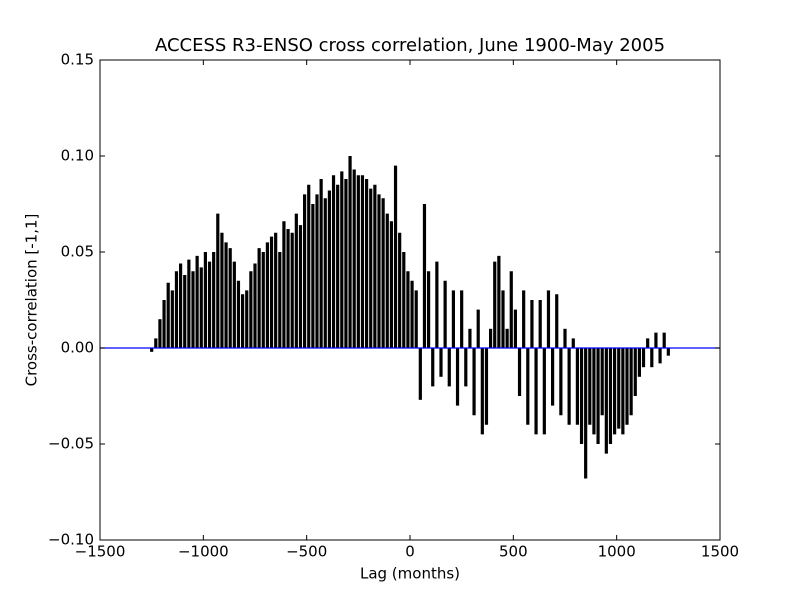  Describe the element at coordinates (617, 552) in the screenshot. I see `x-tick-label: 1000` at that location.